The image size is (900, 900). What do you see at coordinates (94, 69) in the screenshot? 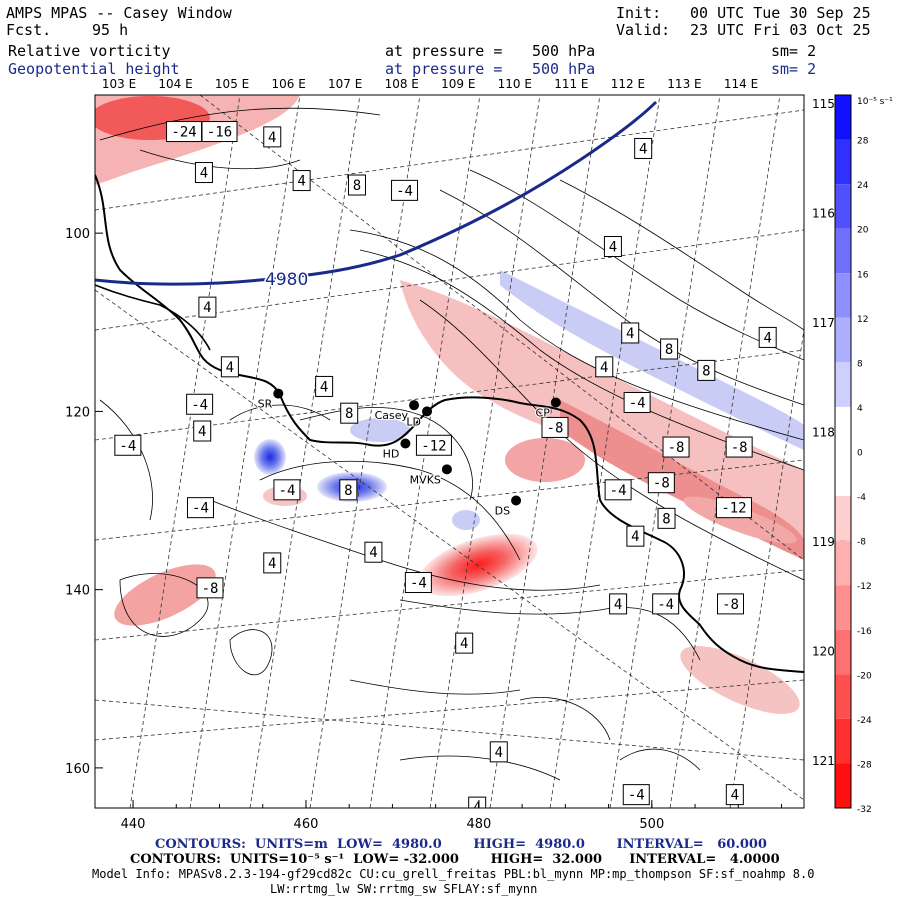
I see `field2-name: Geopotential height` at bounding box center [94, 69].